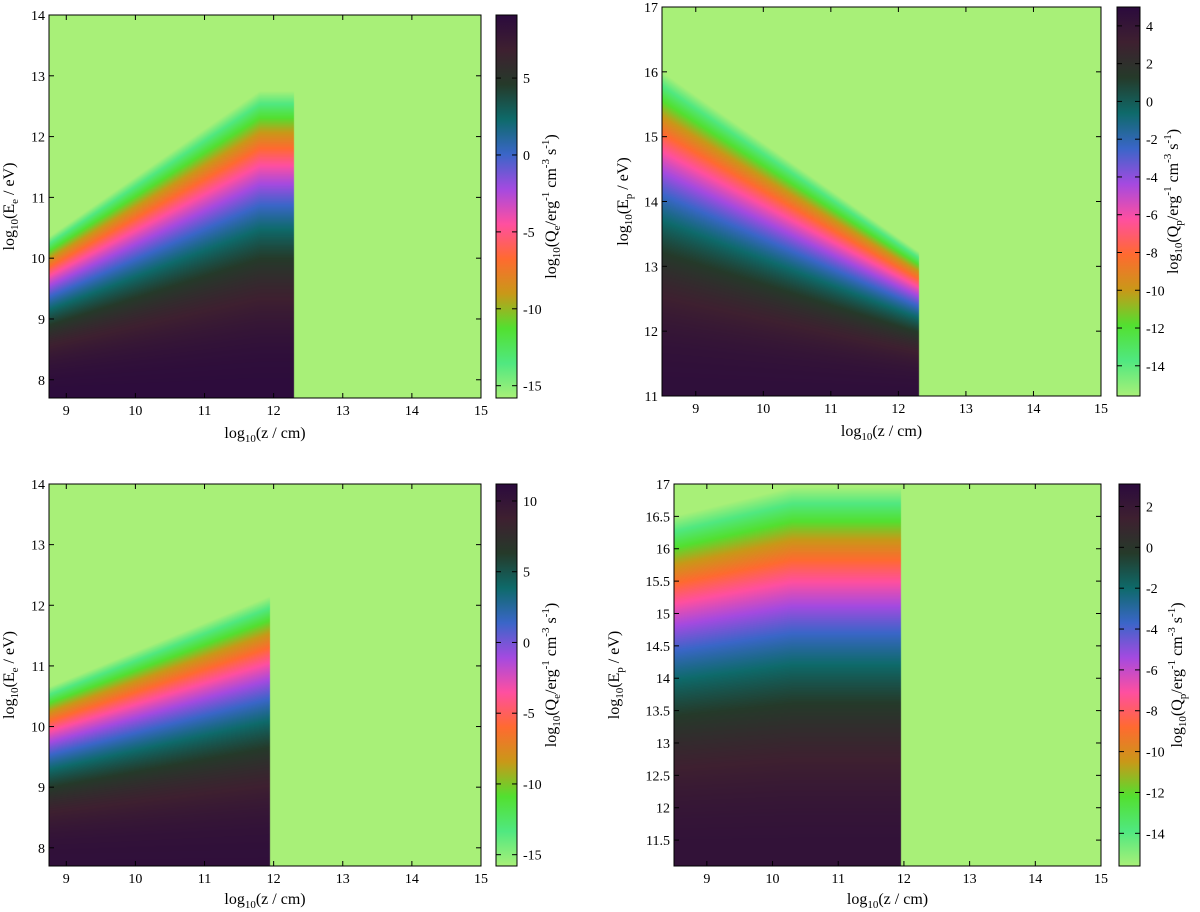 This screenshot has width=1200, height=912. What do you see at coordinates (663, 744) in the screenshot?
I see `y-tick-label: 13` at bounding box center [663, 744].